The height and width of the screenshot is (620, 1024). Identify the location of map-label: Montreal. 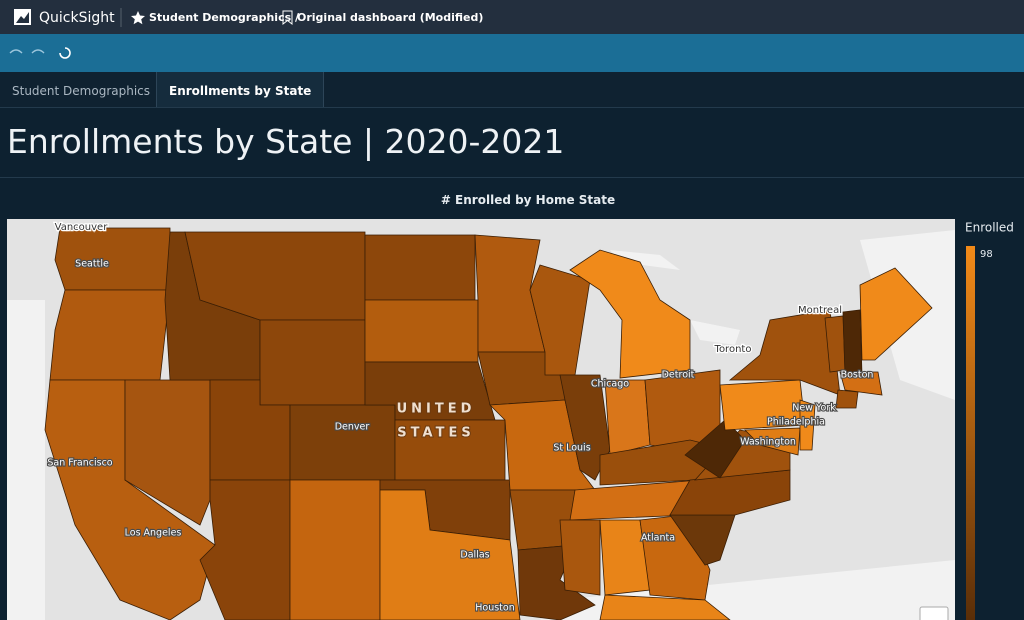
(820, 310).